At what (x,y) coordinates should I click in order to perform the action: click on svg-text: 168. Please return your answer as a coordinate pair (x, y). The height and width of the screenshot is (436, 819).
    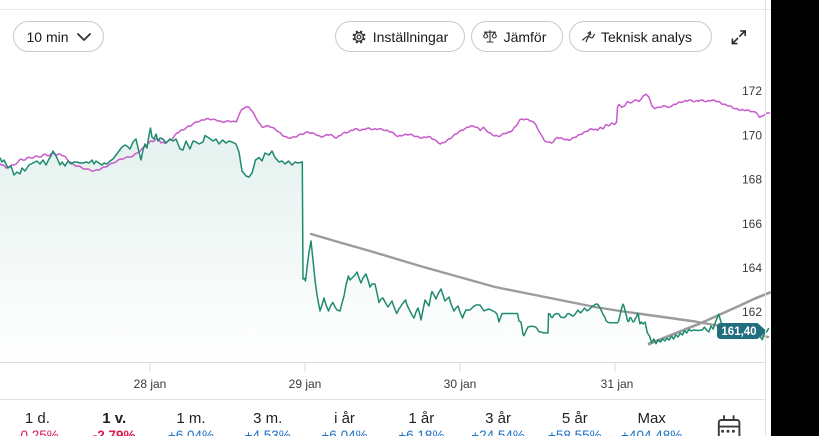
    Looking at the image, I should click on (752, 180).